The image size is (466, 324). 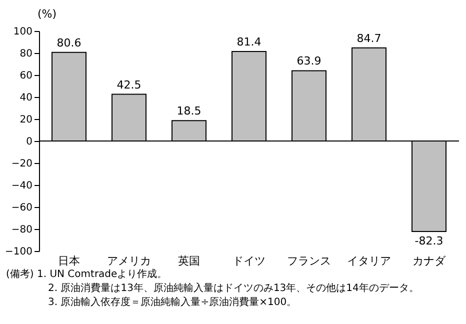 What do you see at coordinates (21, 164) in the screenshot?
I see `y-tick-label: −20` at bounding box center [21, 164].